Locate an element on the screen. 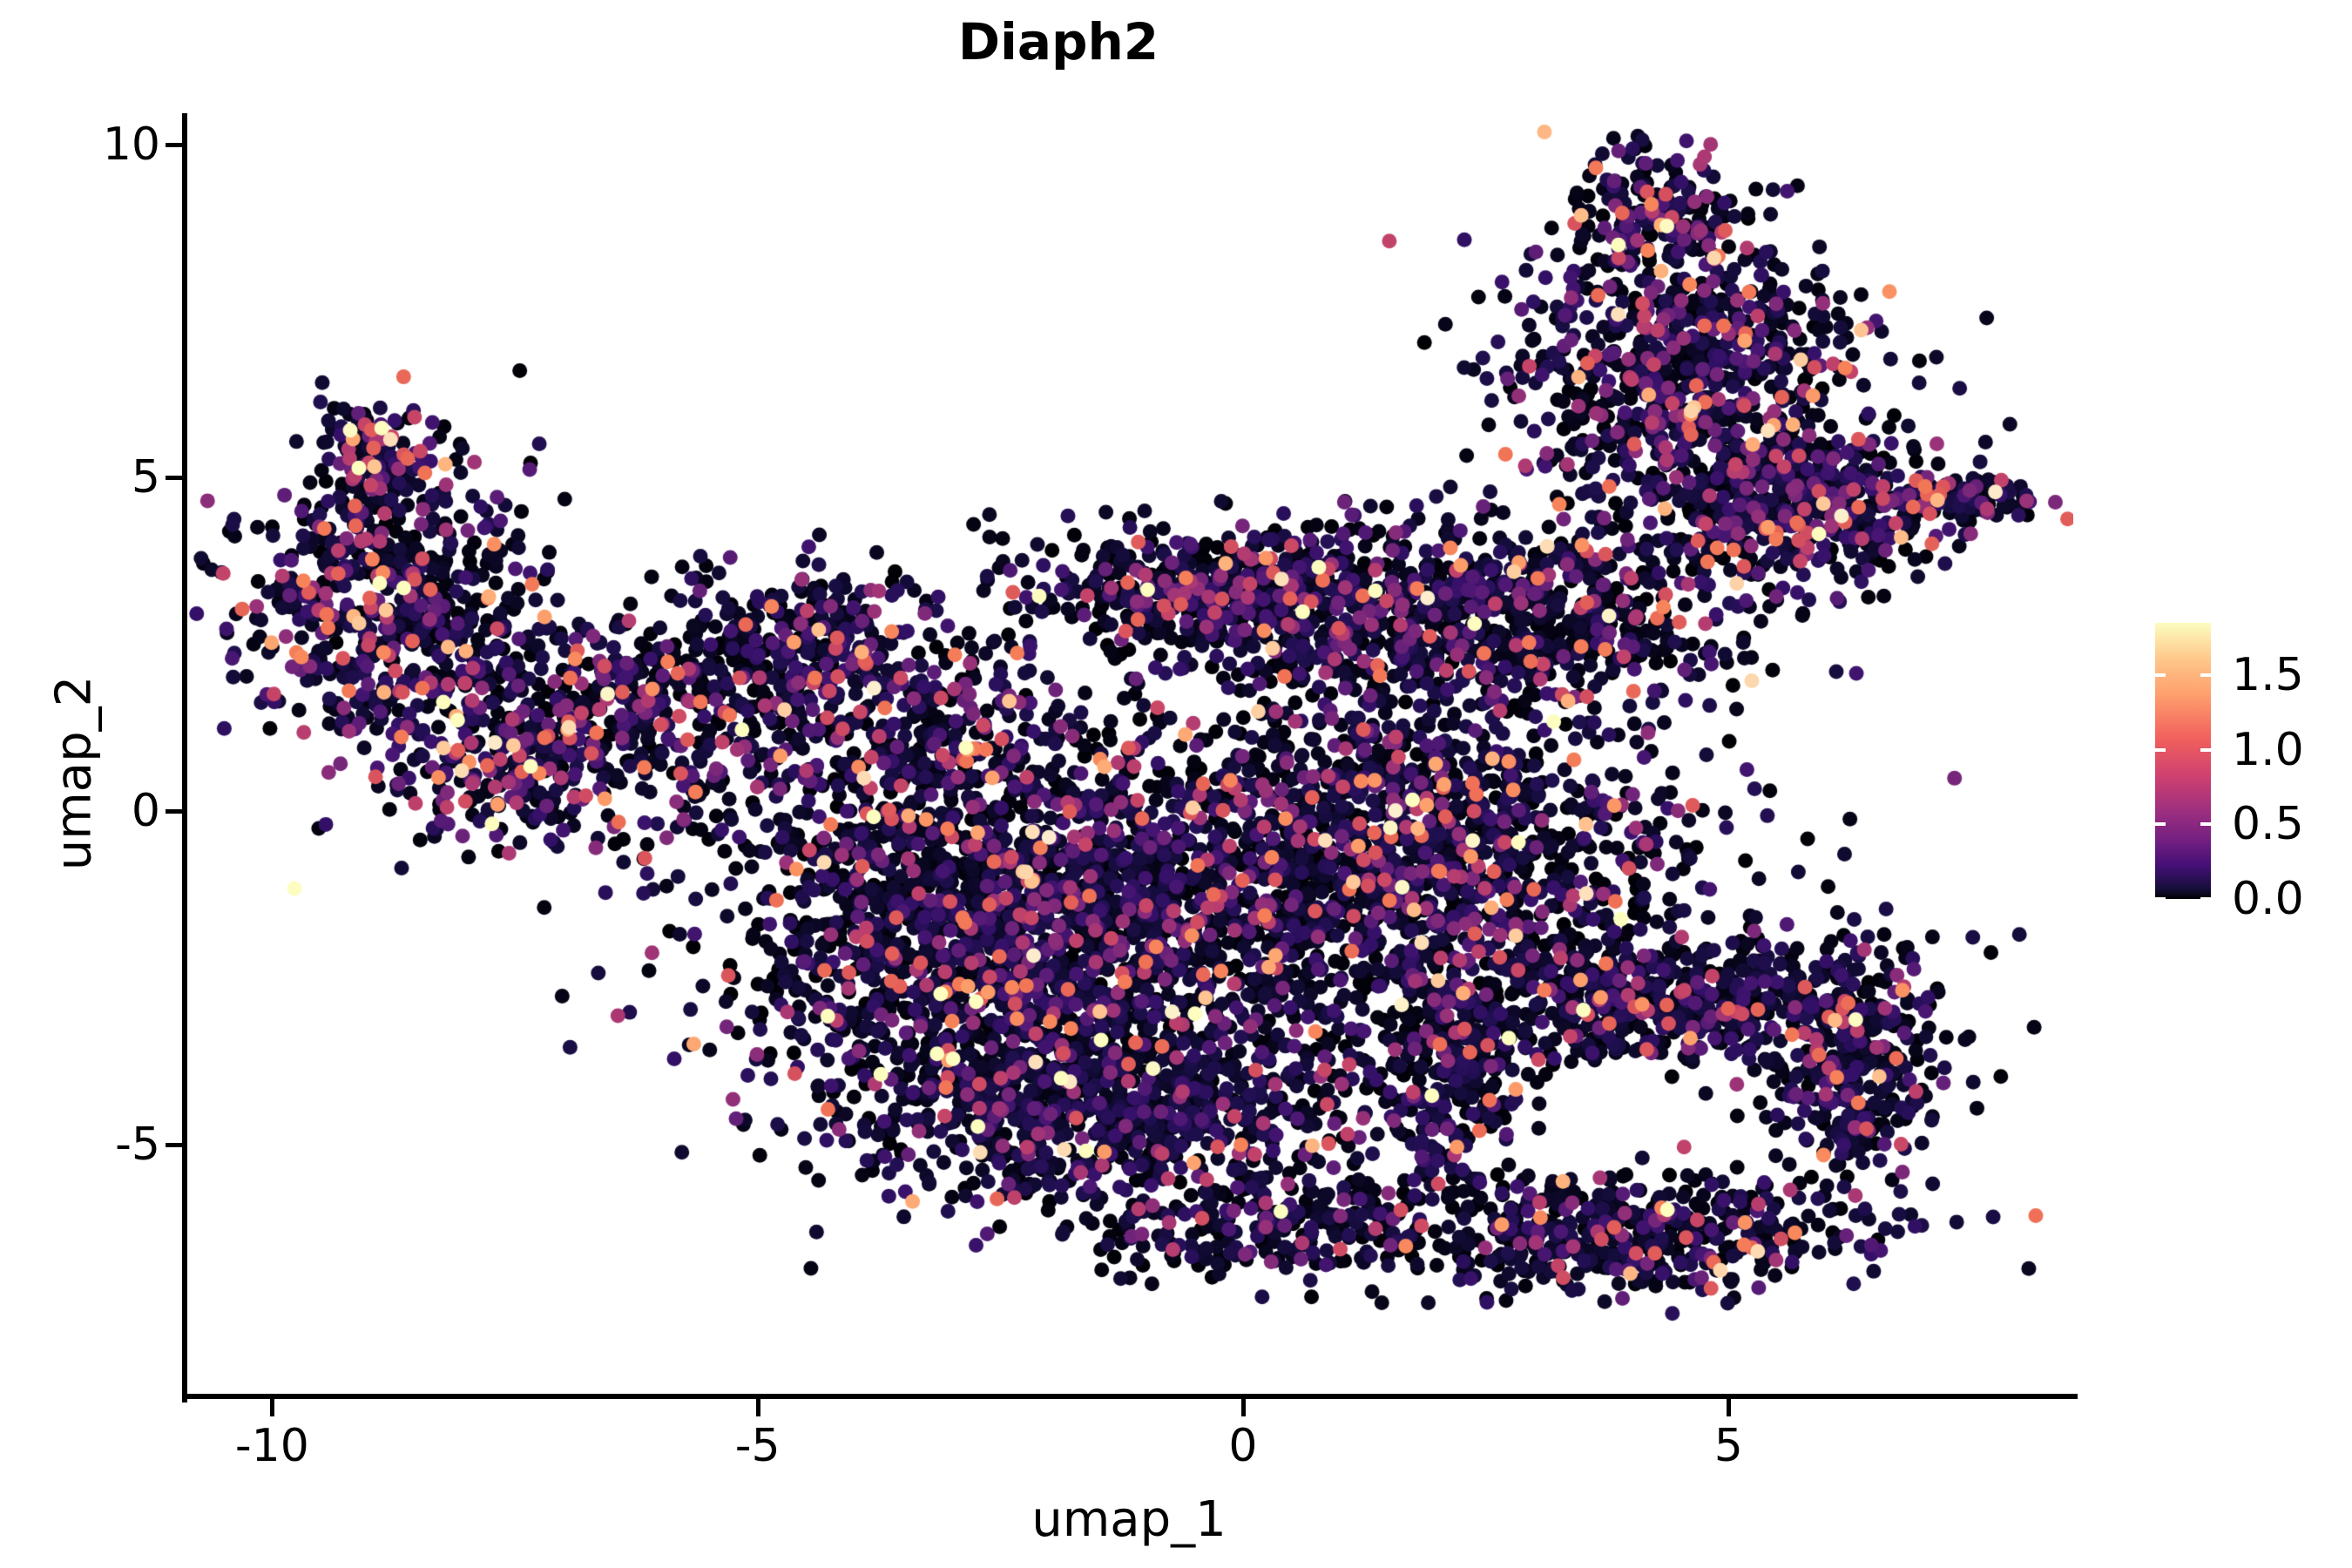 This screenshot has width=2352, height=1568. colorbar-tick-label: 0.5 is located at coordinates (2268, 825).